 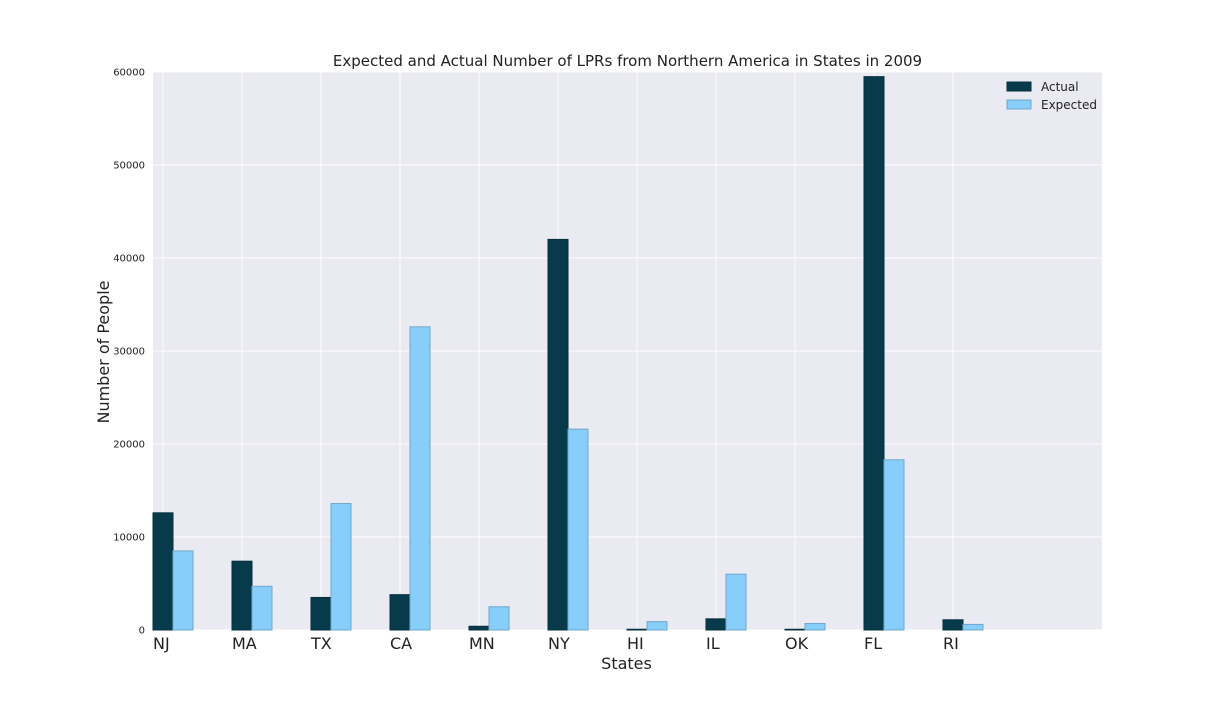 I want to click on x-axis-ticks: NJ MA TX CA MN NY HI IL OK FL RI, so click(x=556, y=643).